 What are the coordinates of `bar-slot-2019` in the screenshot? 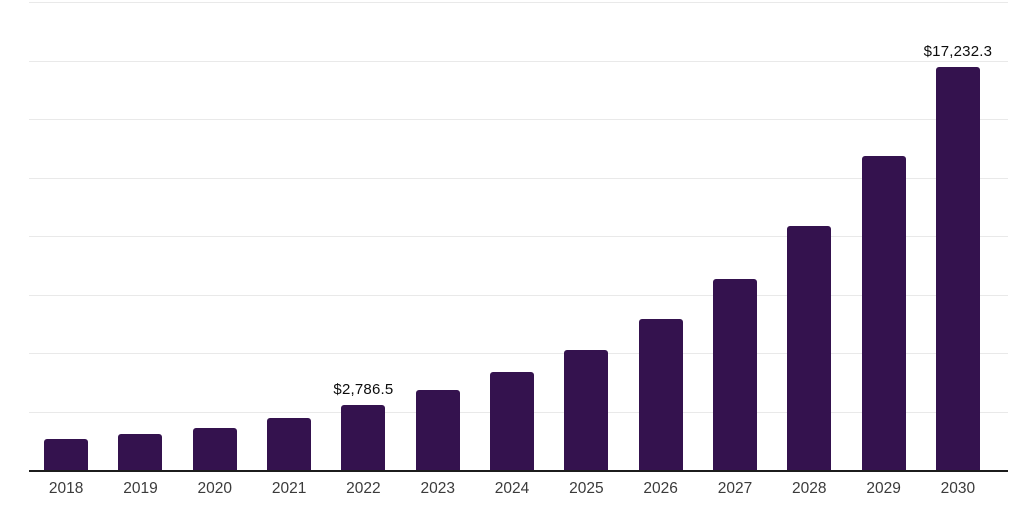 It's located at (140, 236).